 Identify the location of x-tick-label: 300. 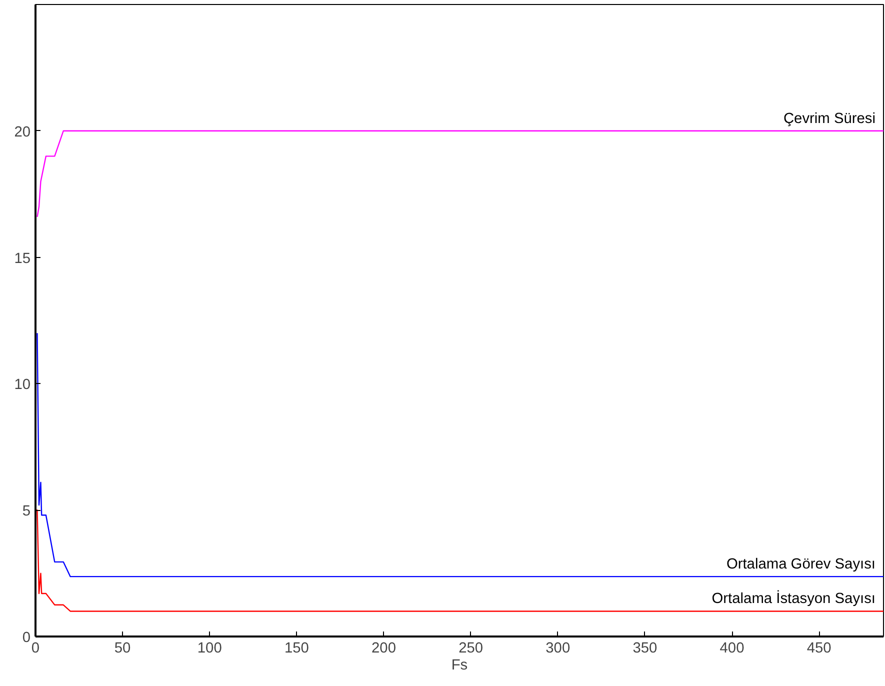
(558, 648).